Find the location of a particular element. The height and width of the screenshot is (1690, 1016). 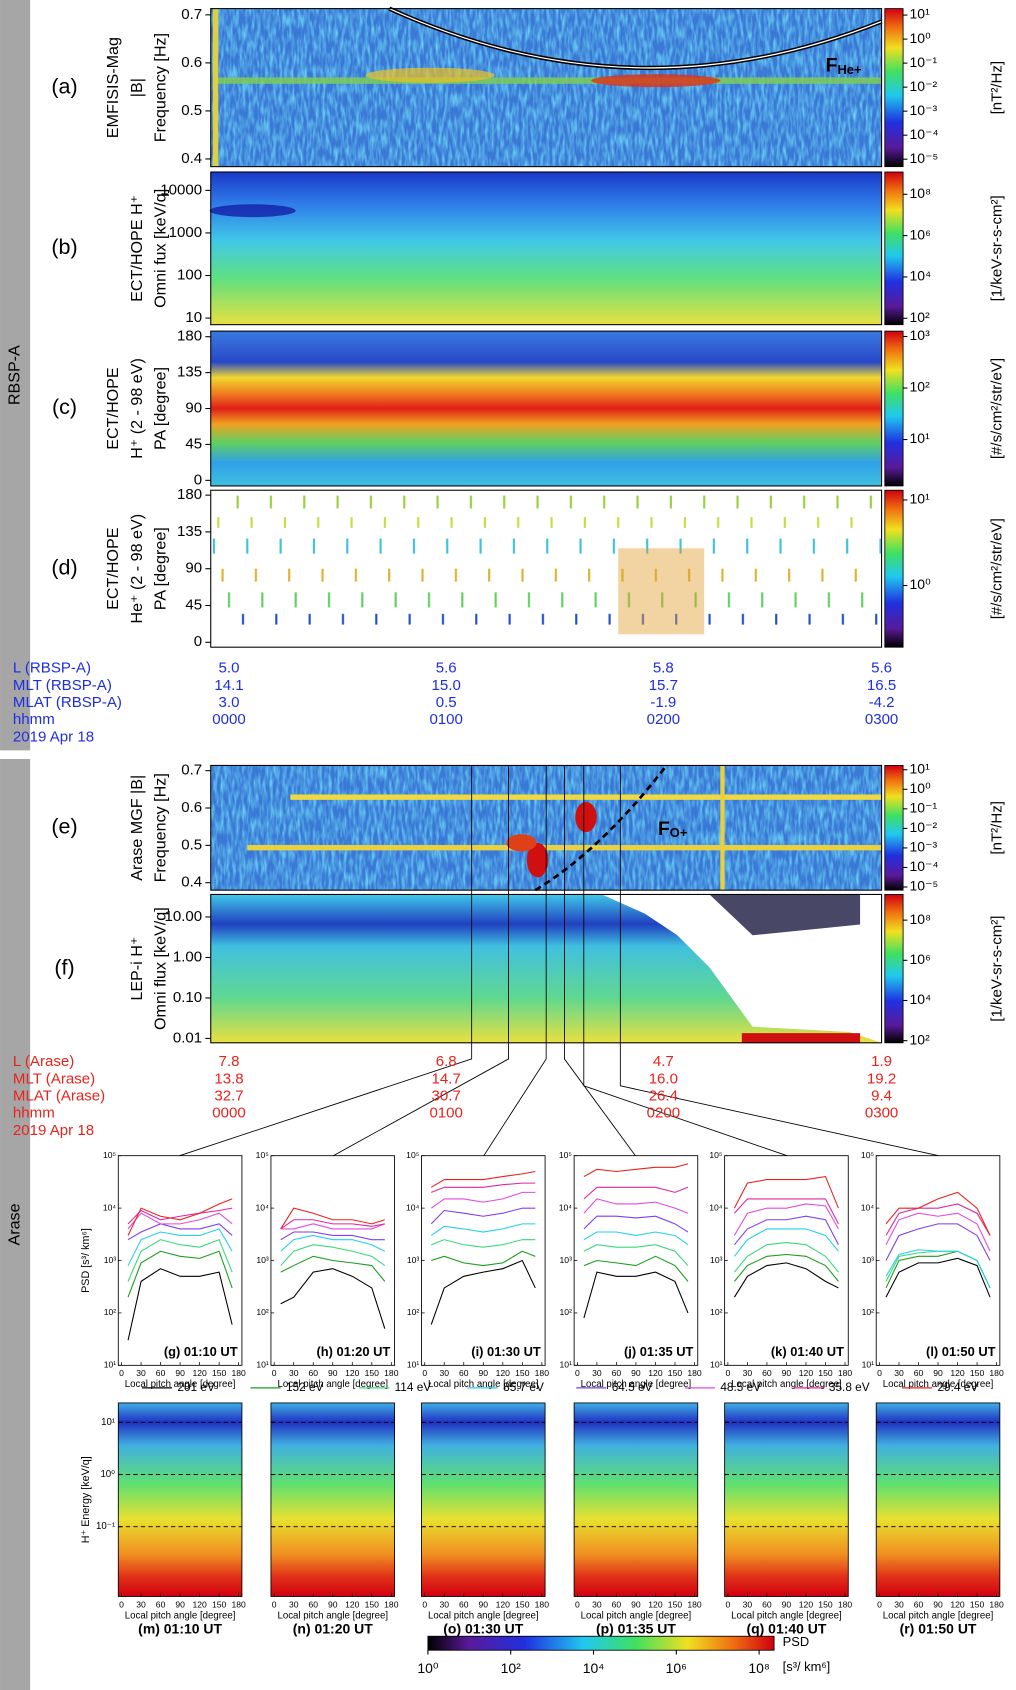

y-tick-label: 0.5 is located at coordinates (191, 110).